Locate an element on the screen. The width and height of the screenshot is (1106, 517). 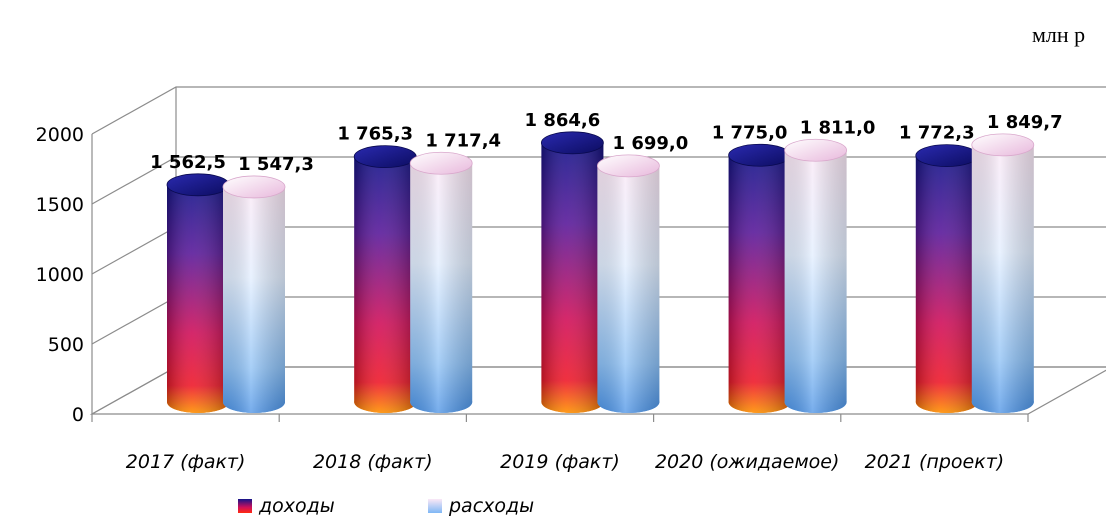
x-category-label: 2020 (ожидаемое) is located at coordinates (747, 462).